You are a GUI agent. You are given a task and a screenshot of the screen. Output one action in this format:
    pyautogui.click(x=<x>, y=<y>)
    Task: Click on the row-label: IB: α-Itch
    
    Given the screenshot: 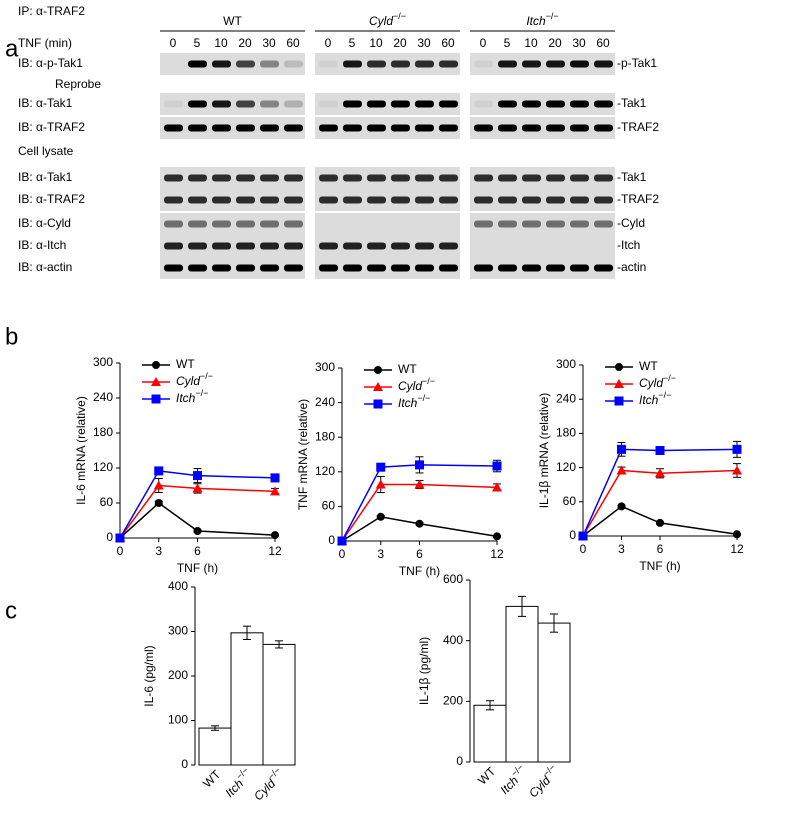 What is the action you would take?
    pyautogui.click(x=42, y=245)
    